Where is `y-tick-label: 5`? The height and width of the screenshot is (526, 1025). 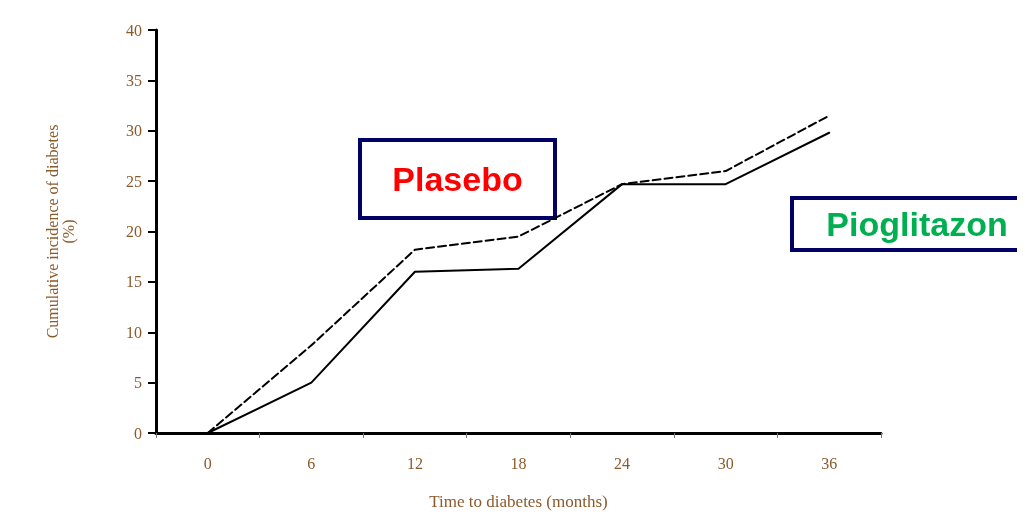 y-tick-label: 5 is located at coordinates (138, 383).